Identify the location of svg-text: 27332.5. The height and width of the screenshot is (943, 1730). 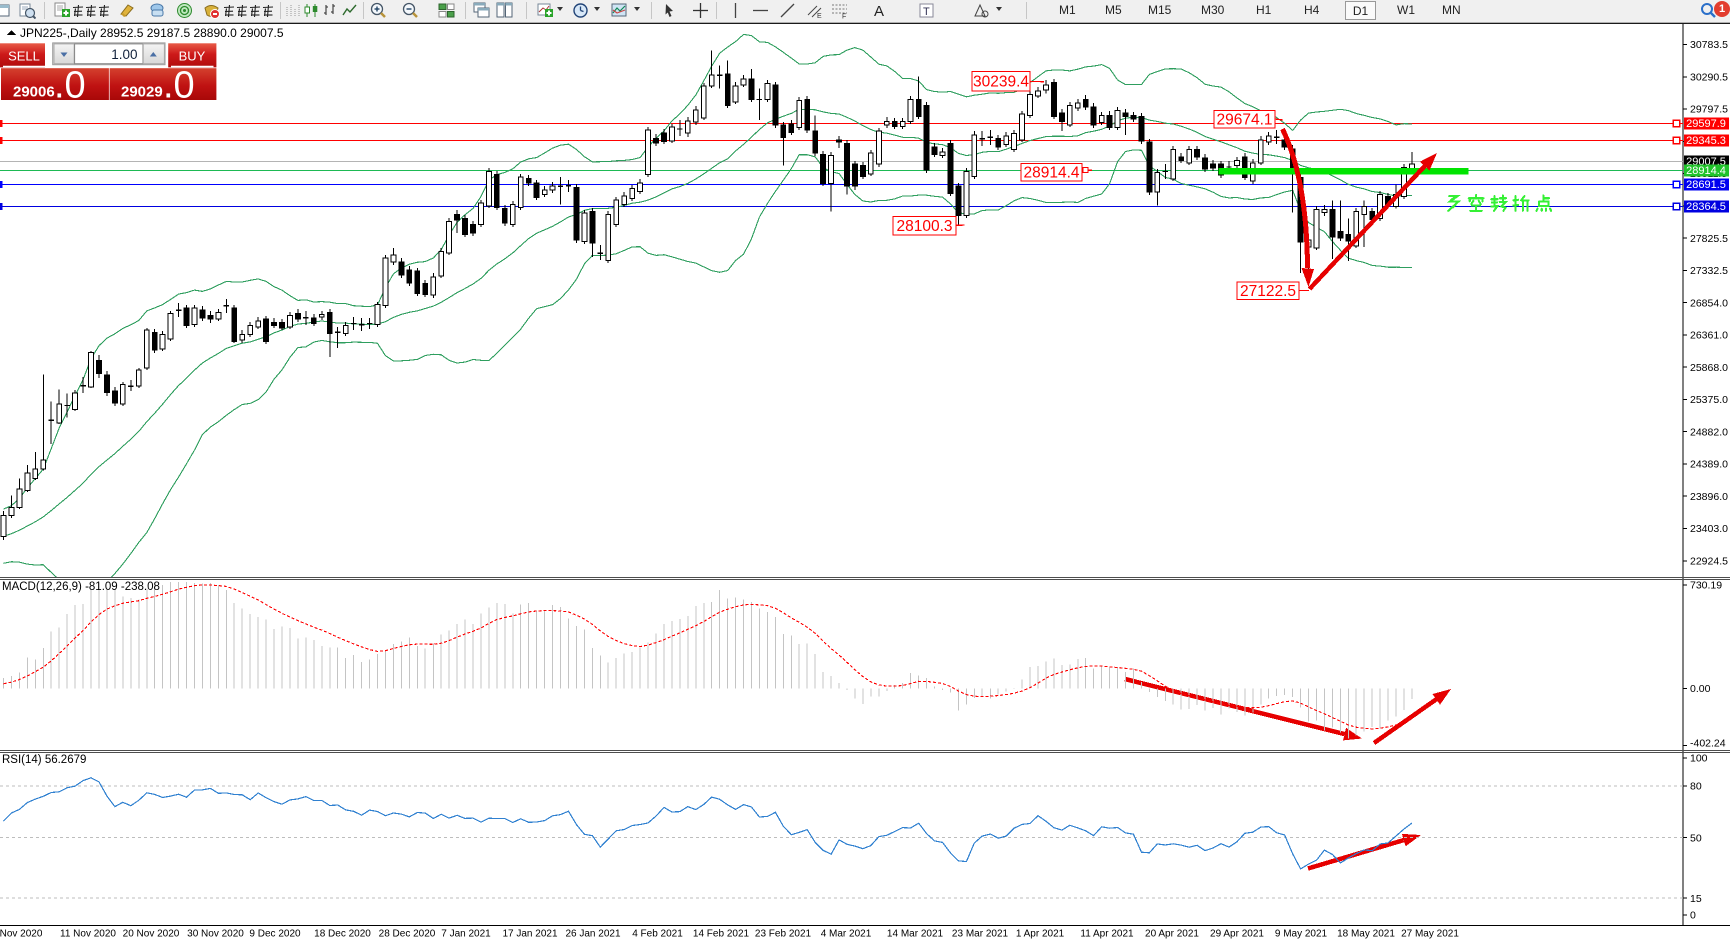
(1709, 271).